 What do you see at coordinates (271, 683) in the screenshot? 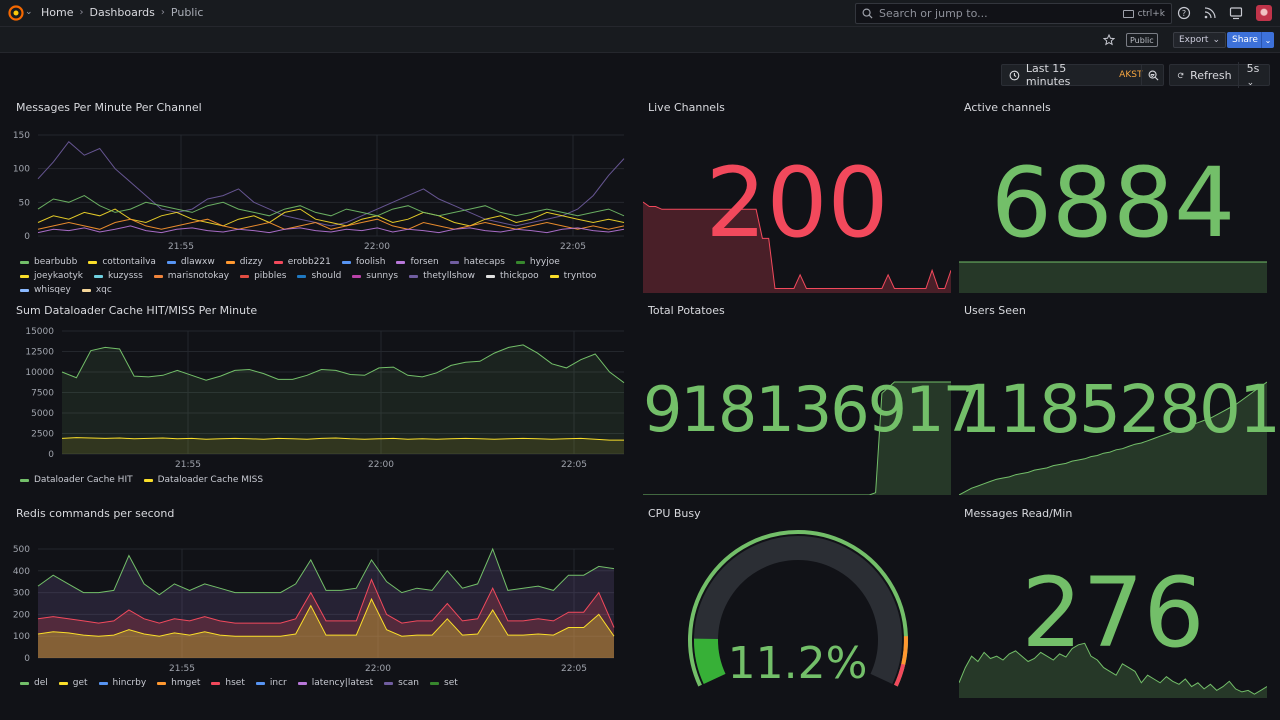
I see `legend-item: incr` at bounding box center [271, 683].